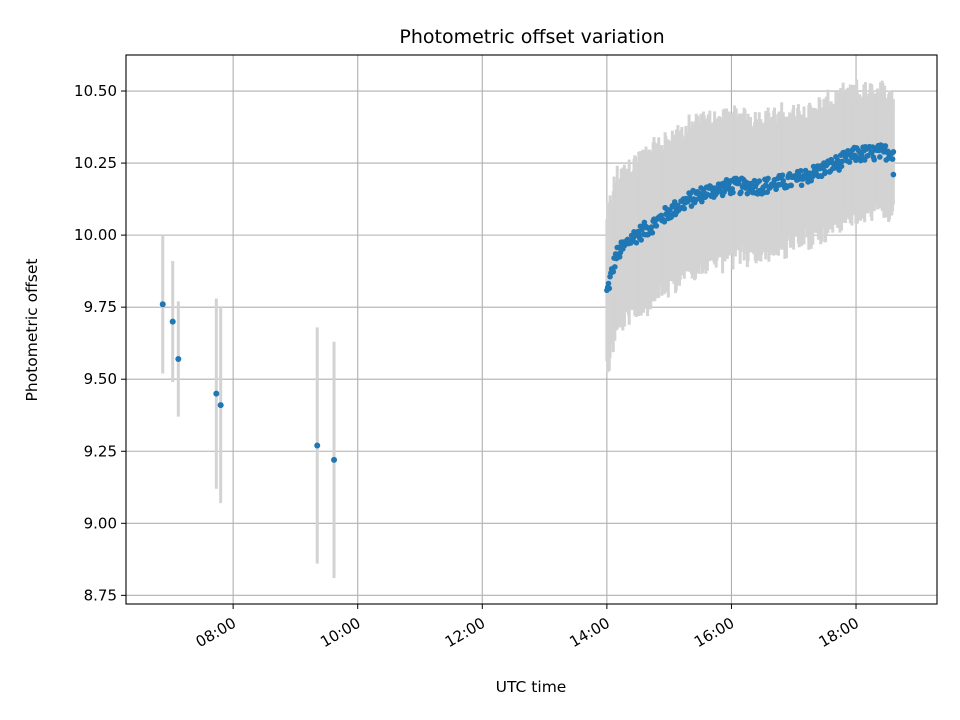  Describe the element at coordinates (589, 632) in the screenshot. I see `x-tick-label: 14:00` at that location.